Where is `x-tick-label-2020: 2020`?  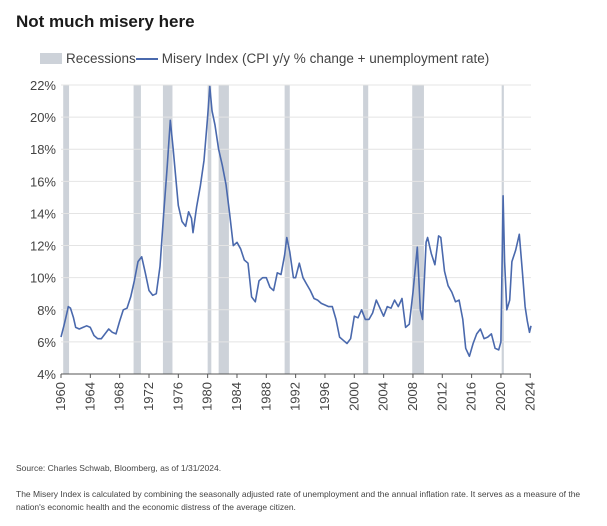 x-tick-label-2020: 2020 is located at coordinates (500, 396).